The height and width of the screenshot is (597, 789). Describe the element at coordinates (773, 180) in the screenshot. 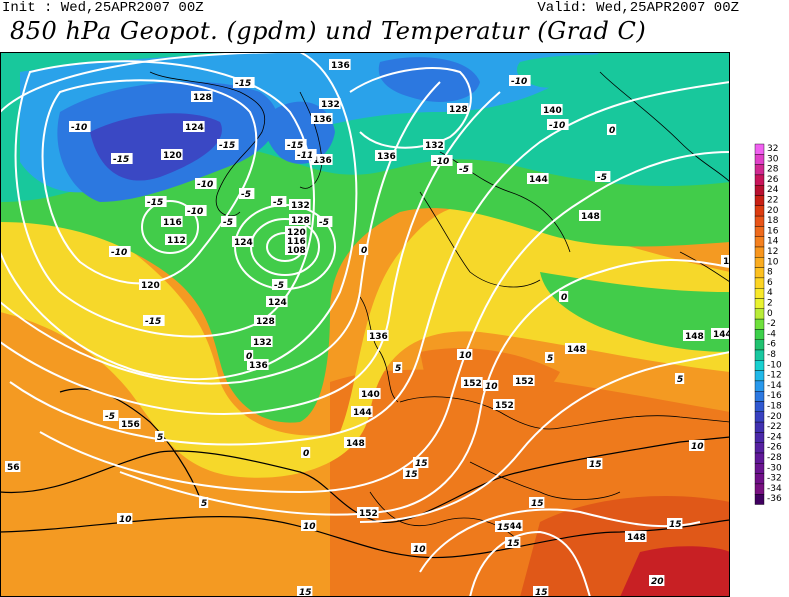

I see `legend-label: 26` at that location.